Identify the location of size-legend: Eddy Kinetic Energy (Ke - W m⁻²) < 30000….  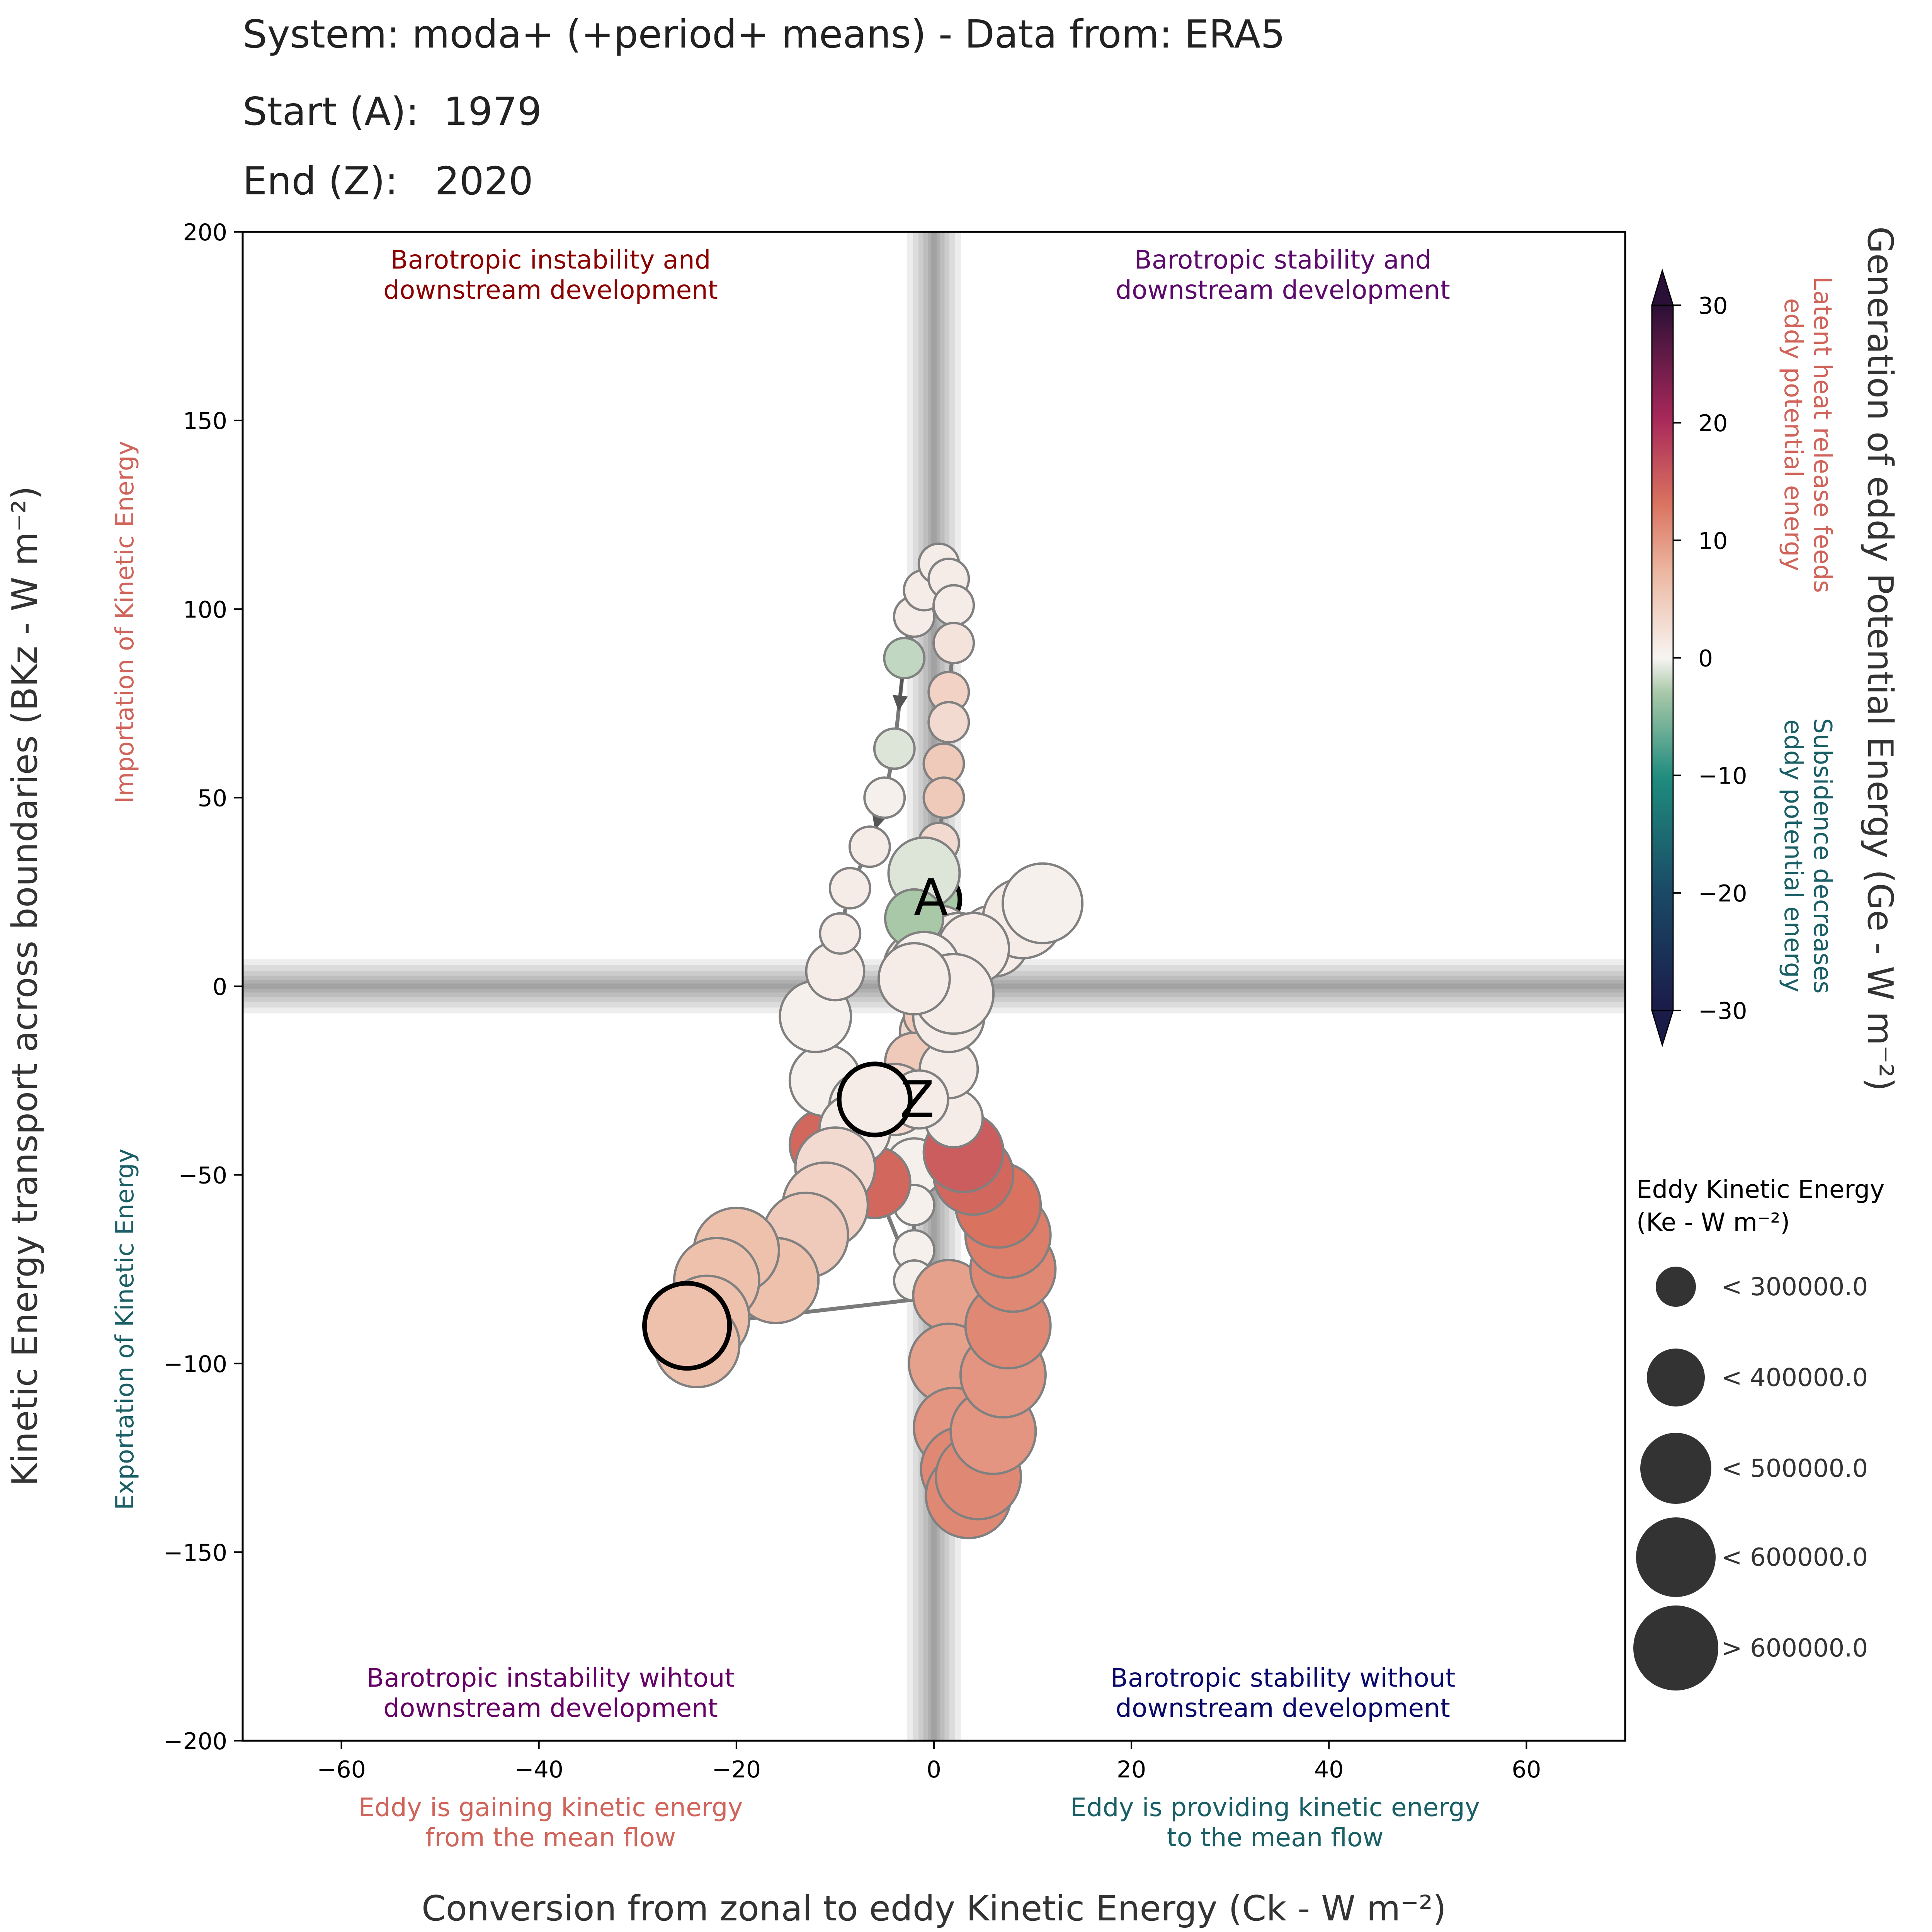
(1758, 1433).